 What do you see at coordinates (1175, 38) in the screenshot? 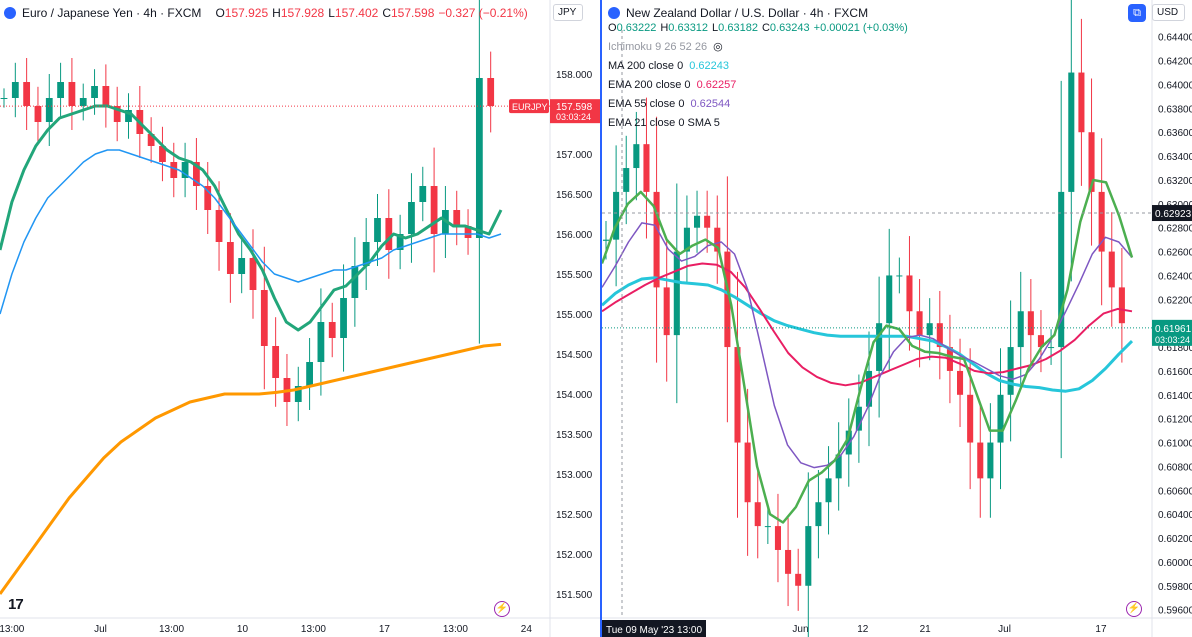
I see `y-tick-label: 0.64400` at bounding box center [1175, 38].